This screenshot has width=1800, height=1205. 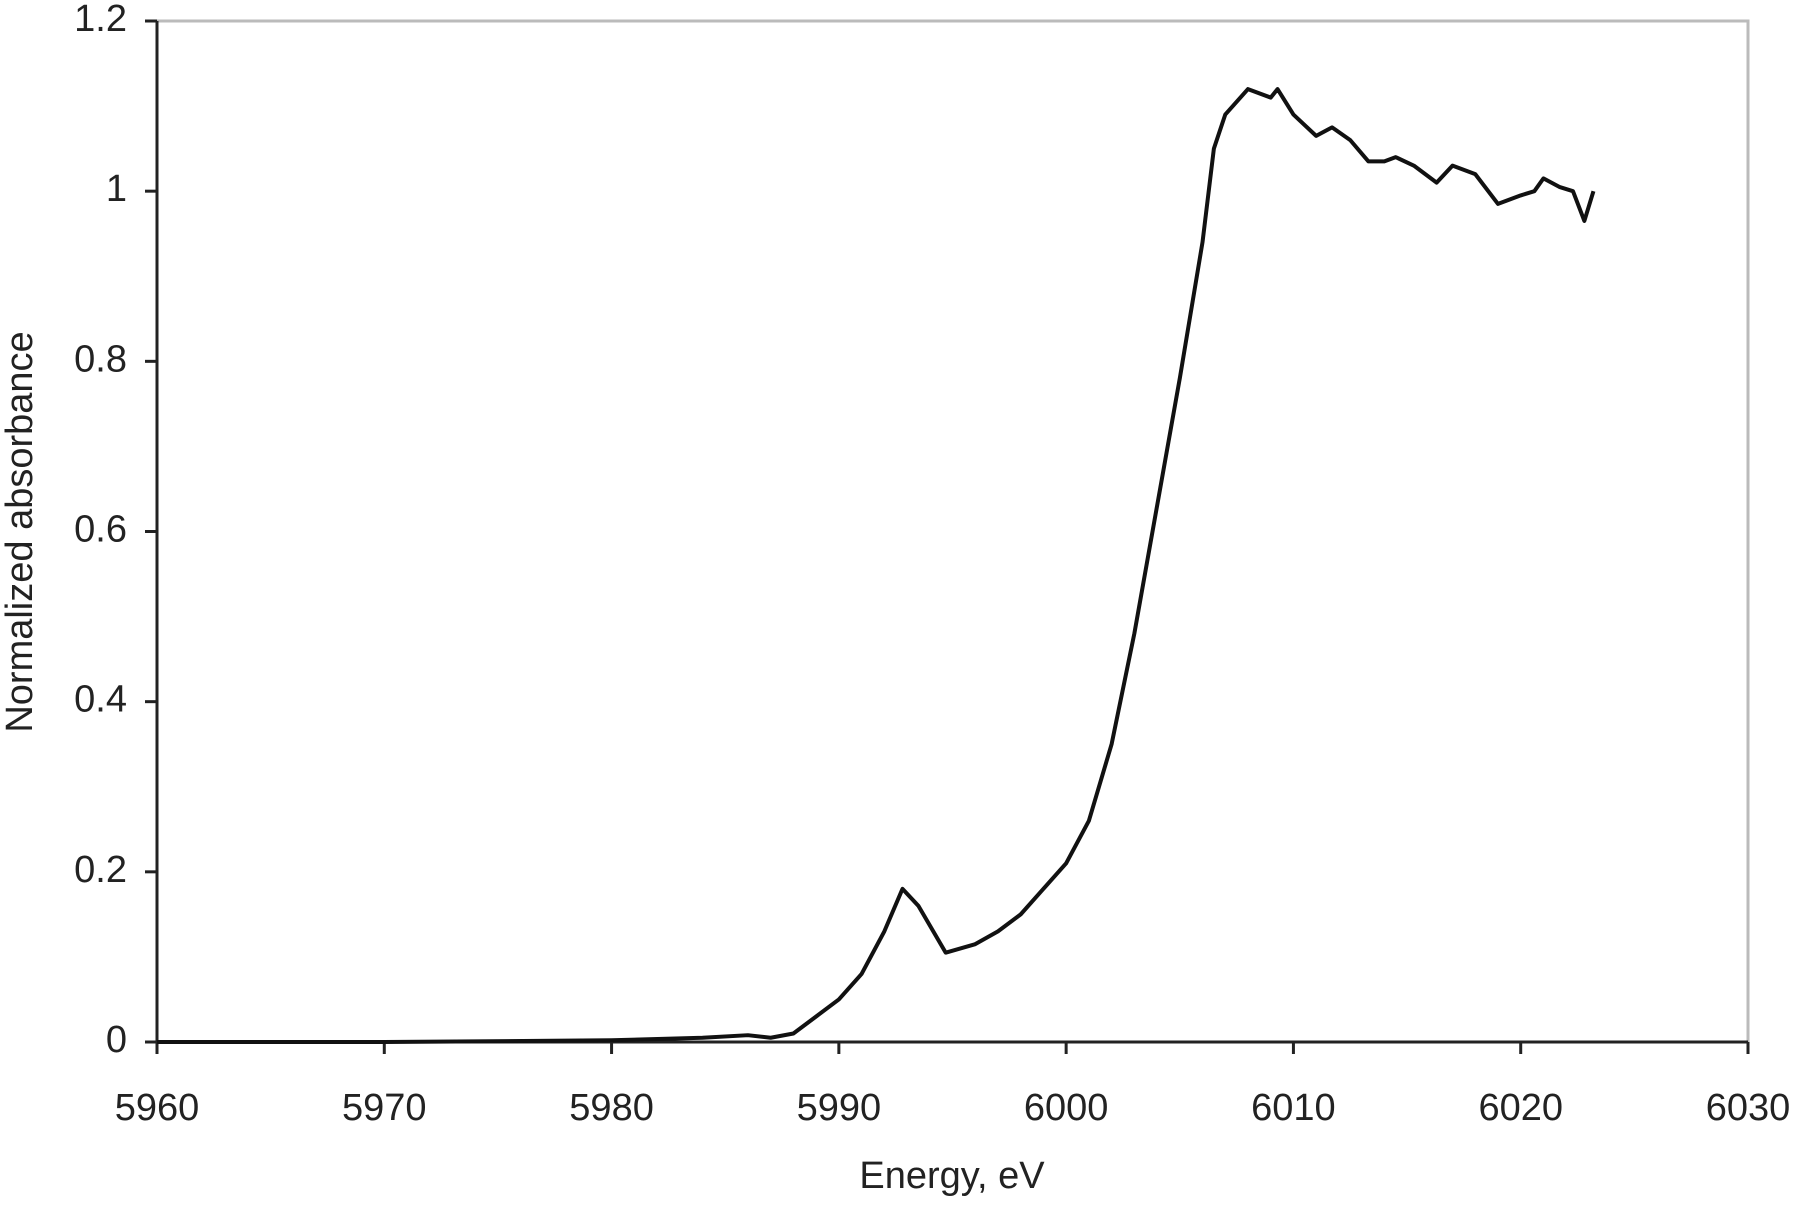 What do you see at coordinates (116, 1040) in the screenshot?
I see `y-tick-label: 0` at bounding box center [116, 1040].